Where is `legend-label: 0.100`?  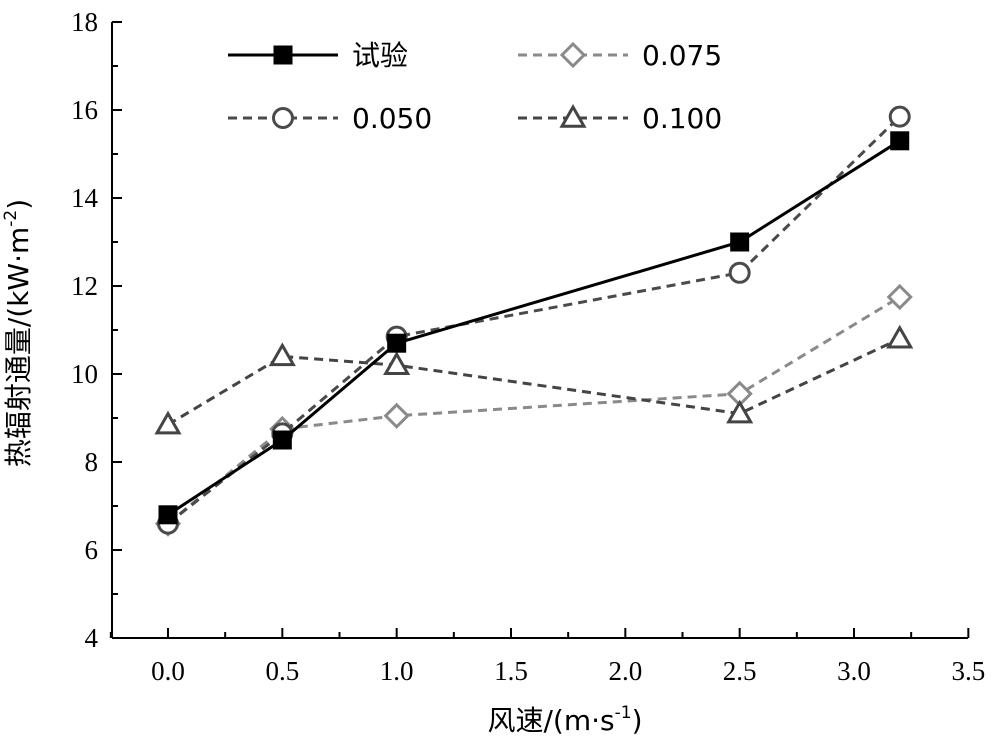 legend-label: 0.100 is located at coordinates (682, 118).